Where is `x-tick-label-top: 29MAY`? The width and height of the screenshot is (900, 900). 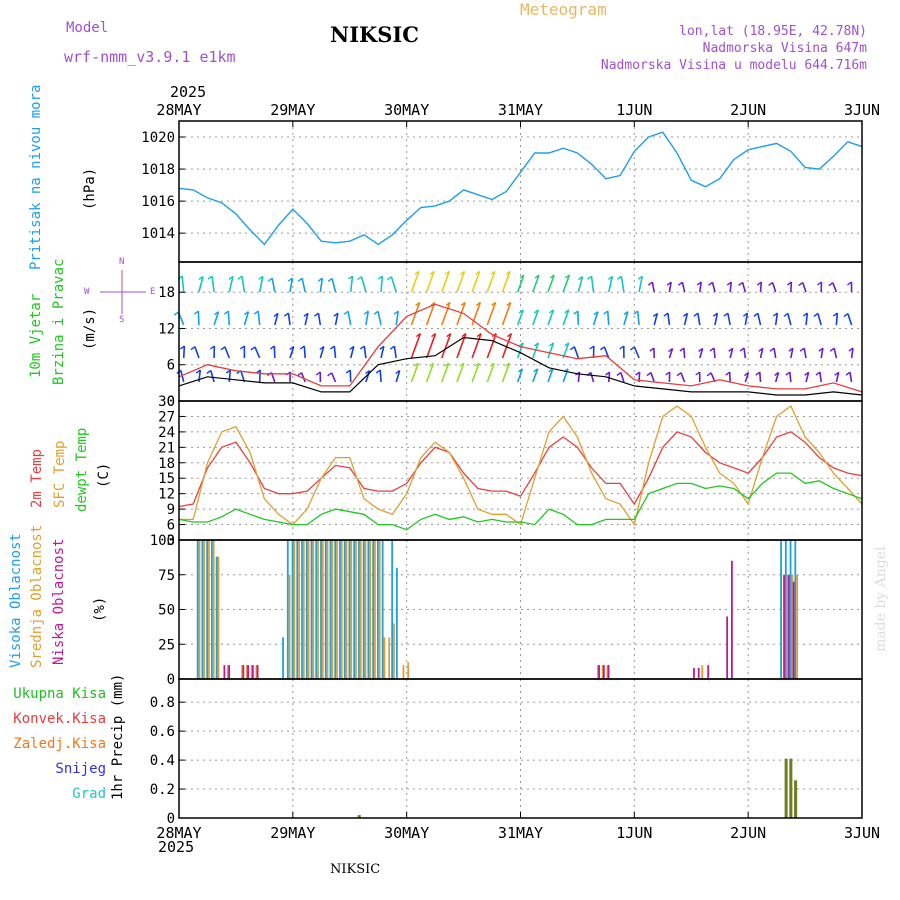 x-tick-label-top: 29MAY is located at coordinates (292, 110).